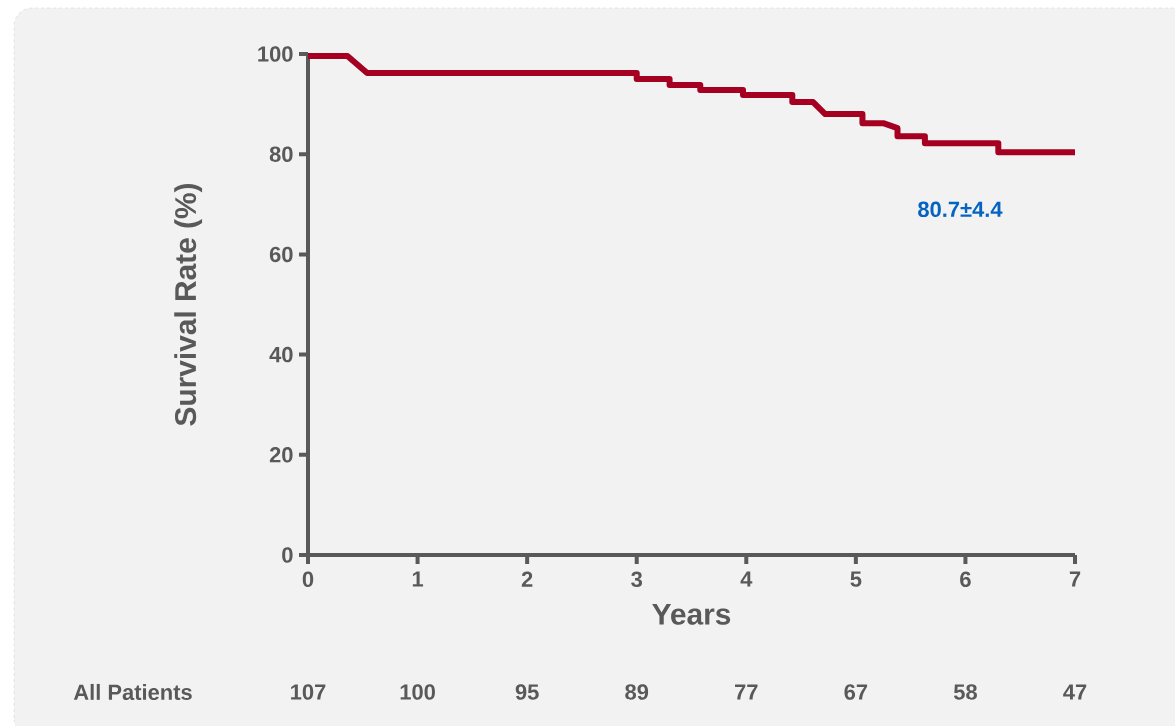  Describe the element at coordinates (746, 692) in the screenshot. I see `text: 77` at that location.